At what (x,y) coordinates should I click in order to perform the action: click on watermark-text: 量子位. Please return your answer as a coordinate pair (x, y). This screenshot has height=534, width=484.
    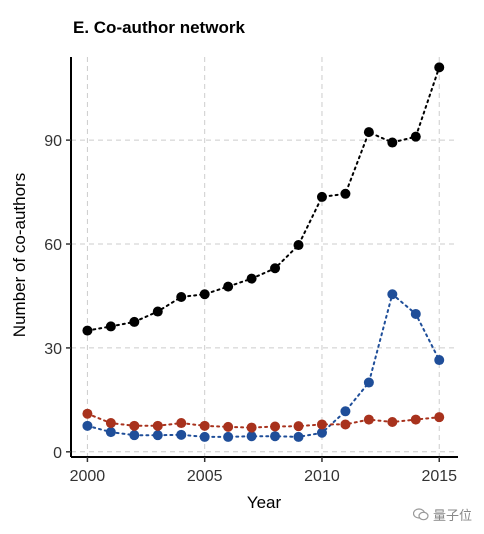
    Looking at the image, I should click on (452, 516).